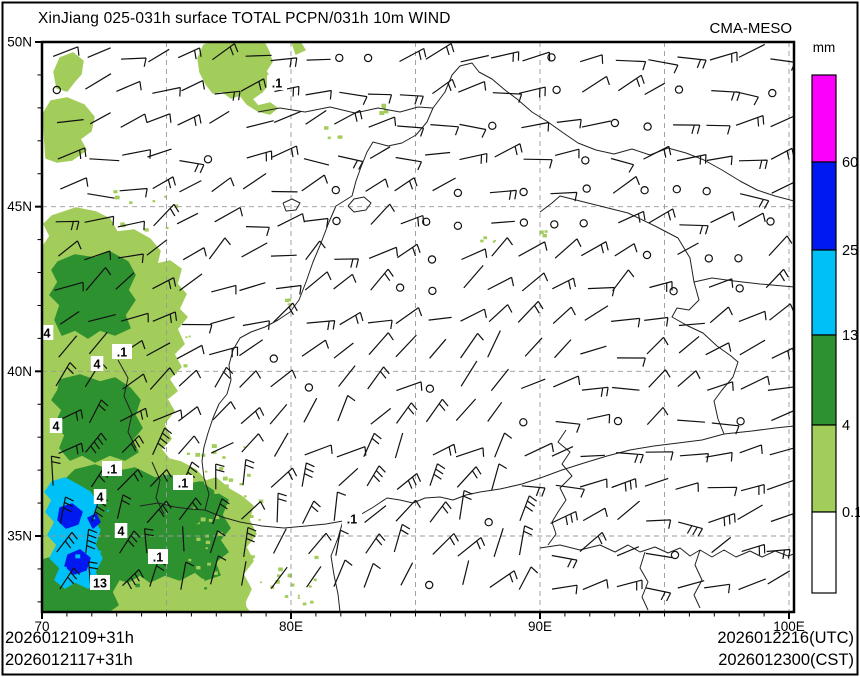 This screenshot has height=677, width=860. Describe the element at coordinates (850, 163) in the screenshot. I see `colorbar-tick-label: 60` at that location.